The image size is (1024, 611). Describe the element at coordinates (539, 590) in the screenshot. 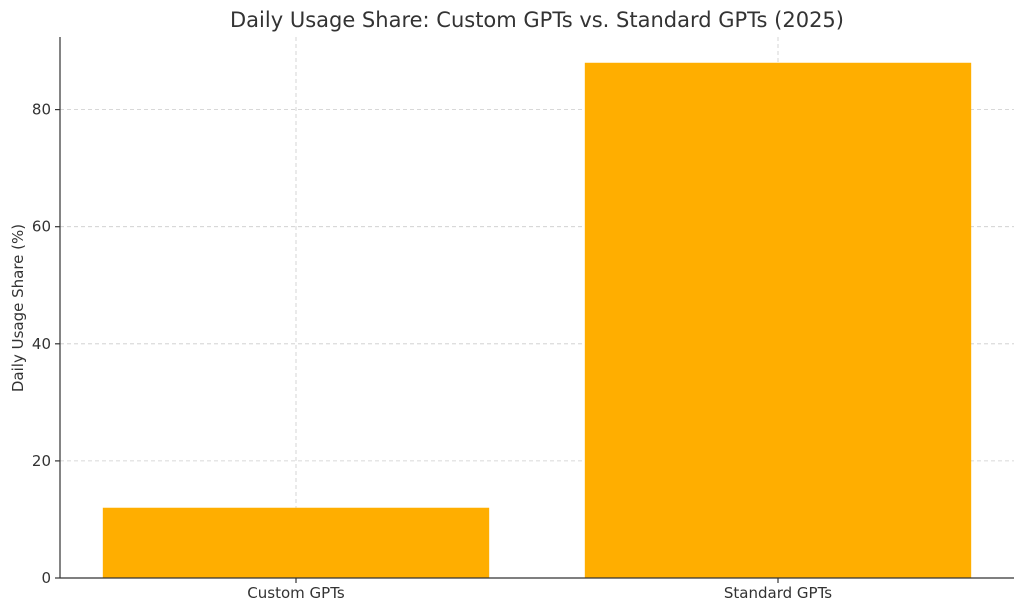

I see `x-ticks: Custom GPTs Standard GPTs` at that location.